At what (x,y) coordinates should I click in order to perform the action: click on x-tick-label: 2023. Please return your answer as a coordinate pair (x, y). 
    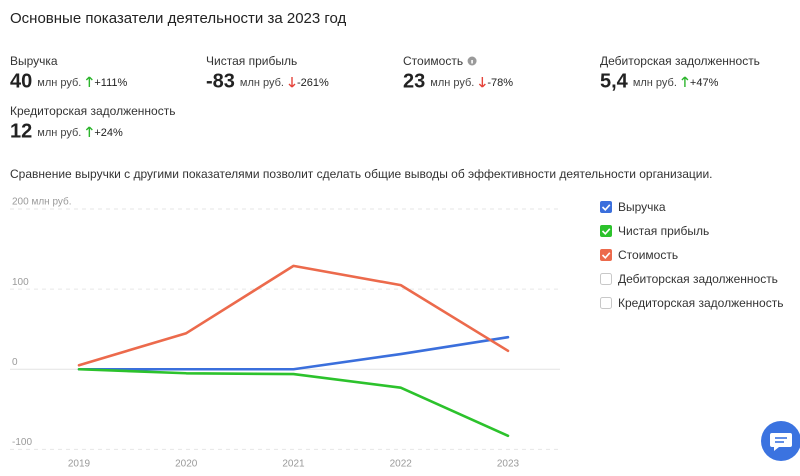
    Looking at the image, I should click on (508, 464).